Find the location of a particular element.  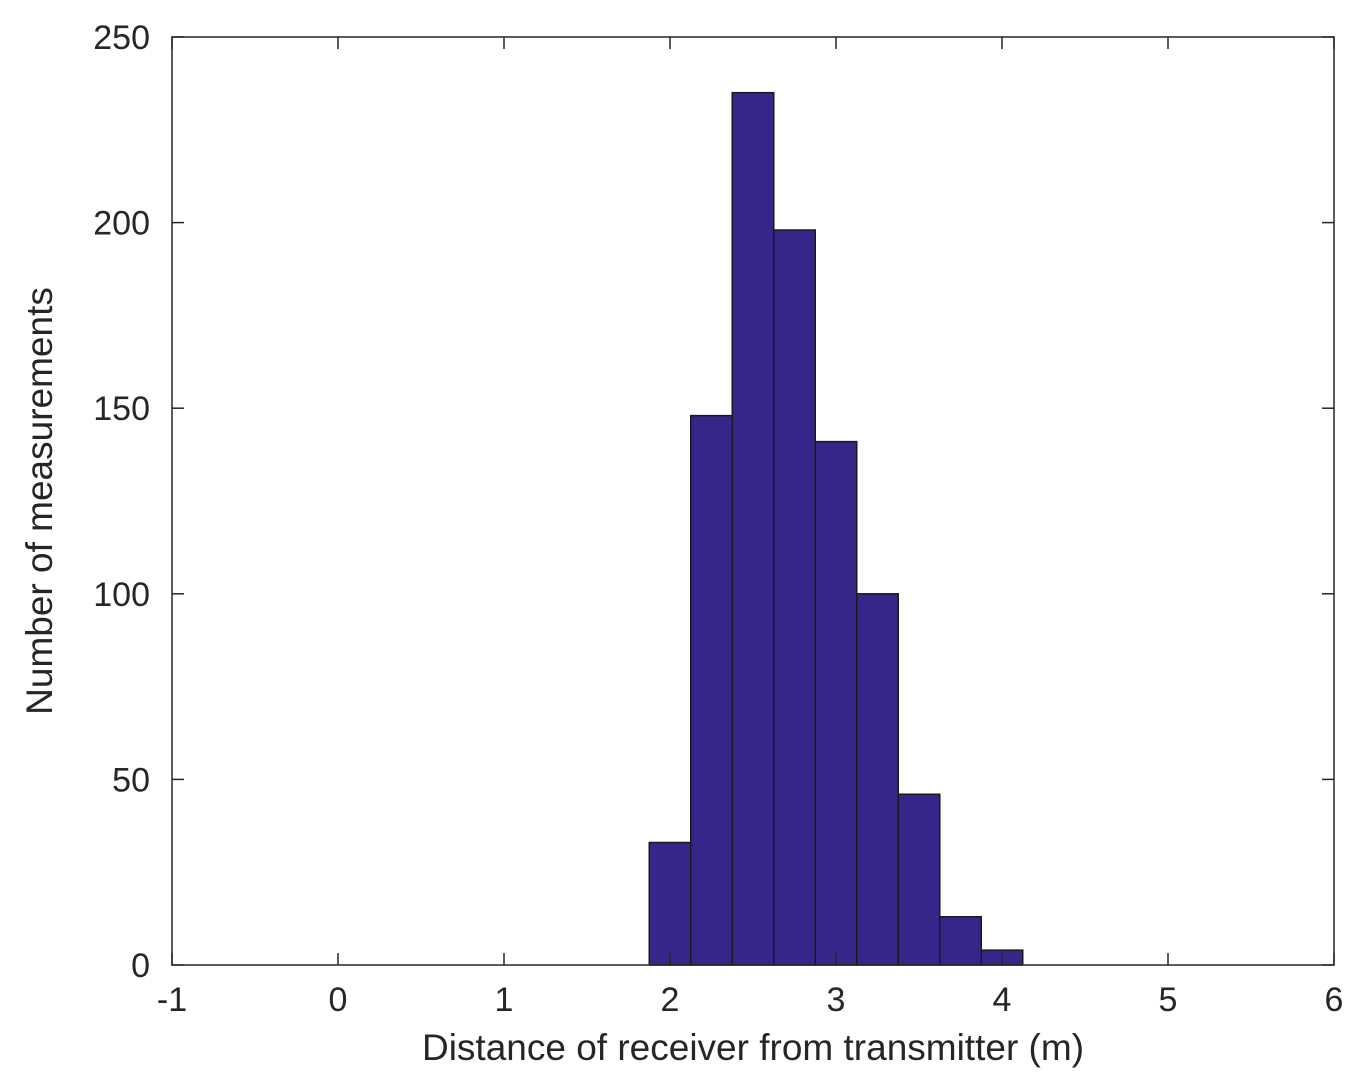

x-tick-label: 4 is located at coordinates (1002, 1000).